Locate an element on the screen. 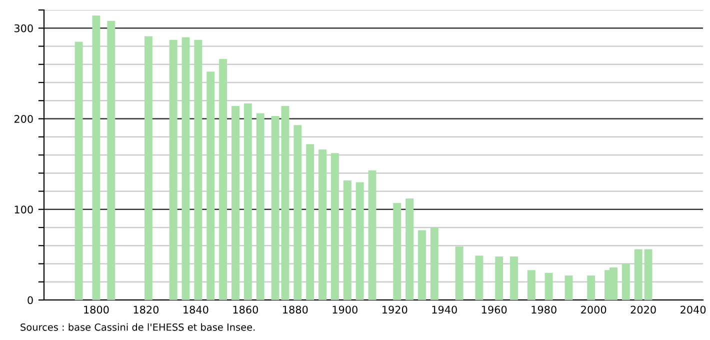 The height and width of the screenshot is (340, 710). x-tick-label: 1860 is located at coordinates (245, 310).